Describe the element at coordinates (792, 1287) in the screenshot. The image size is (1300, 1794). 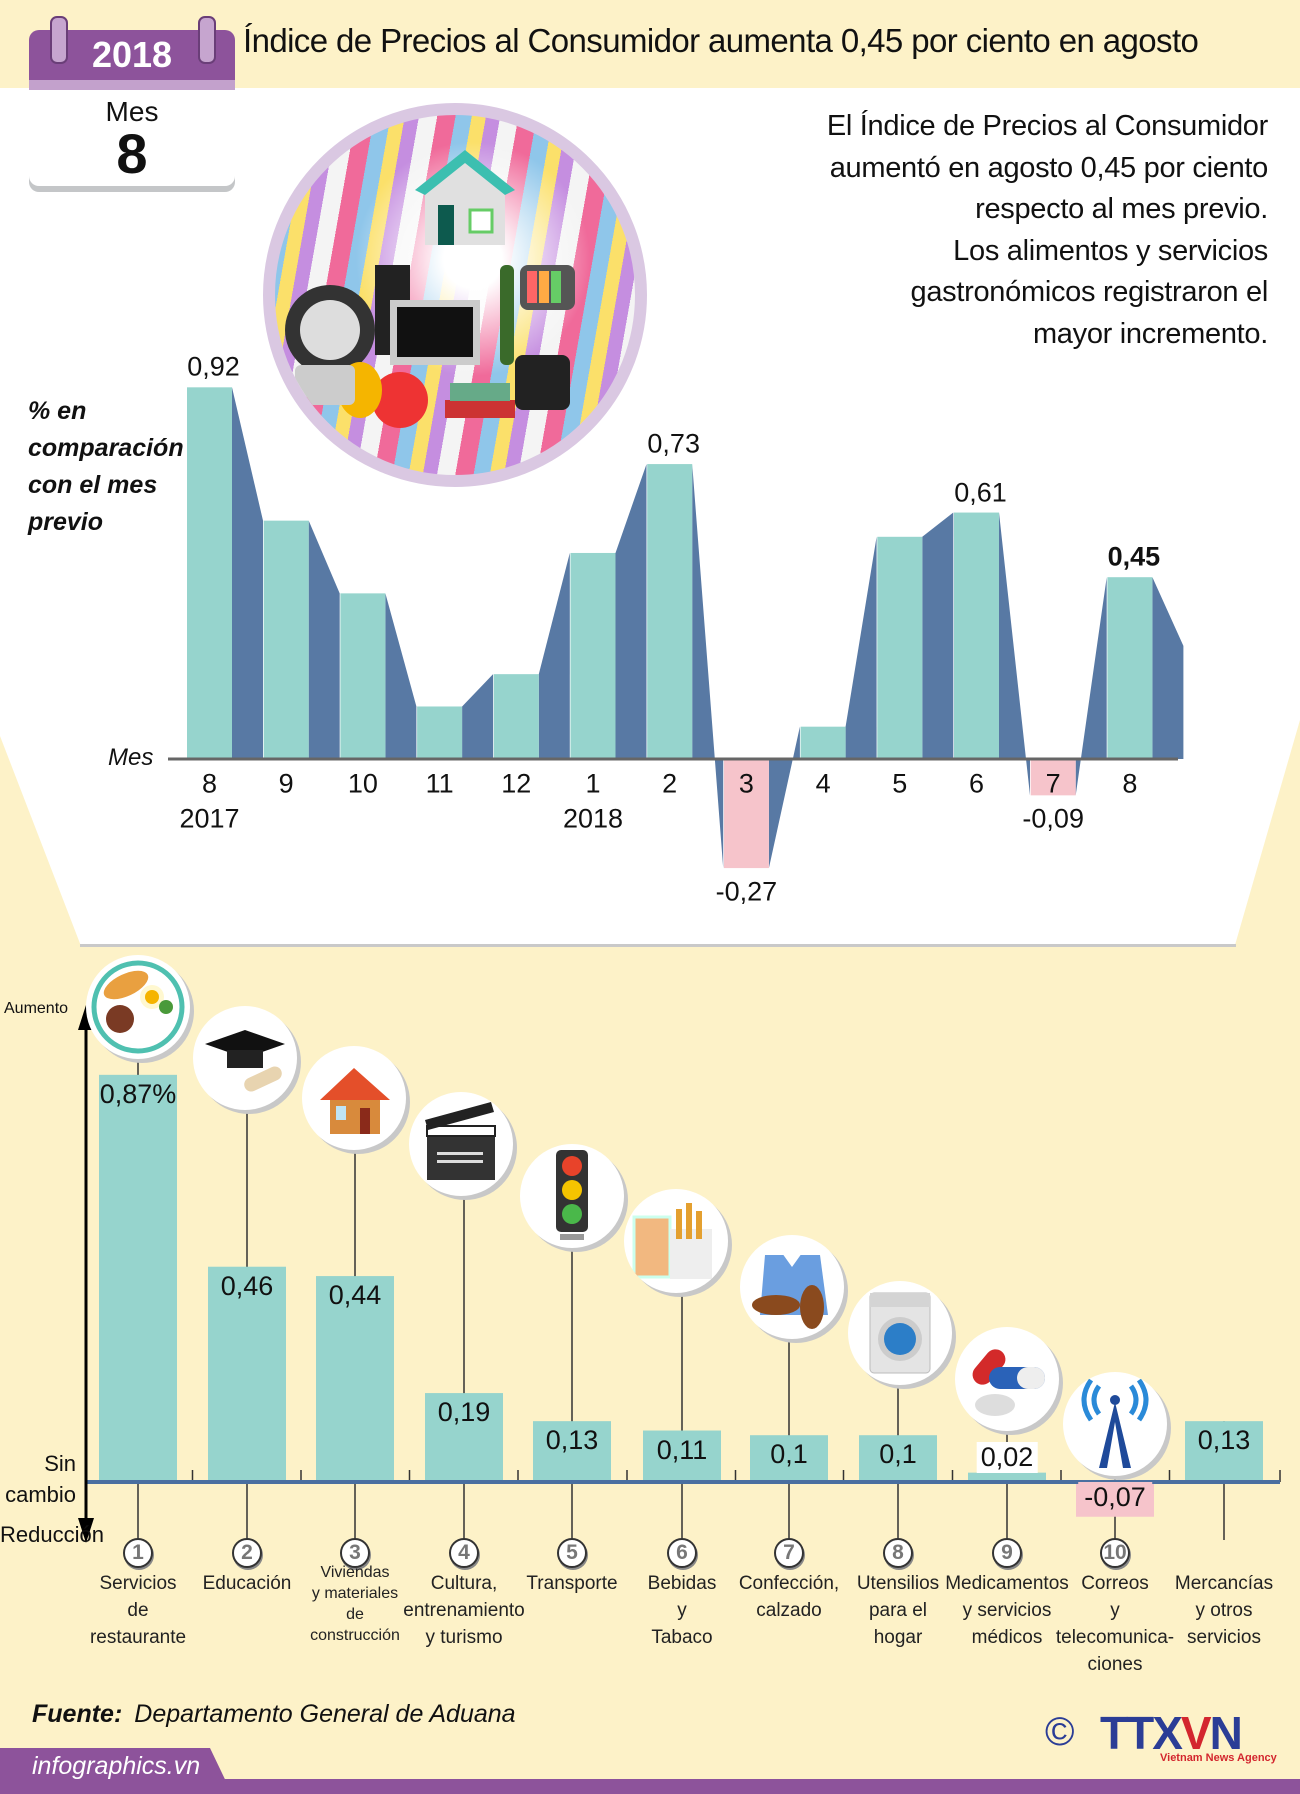
I see `shirt-shoes-icon` at that location.